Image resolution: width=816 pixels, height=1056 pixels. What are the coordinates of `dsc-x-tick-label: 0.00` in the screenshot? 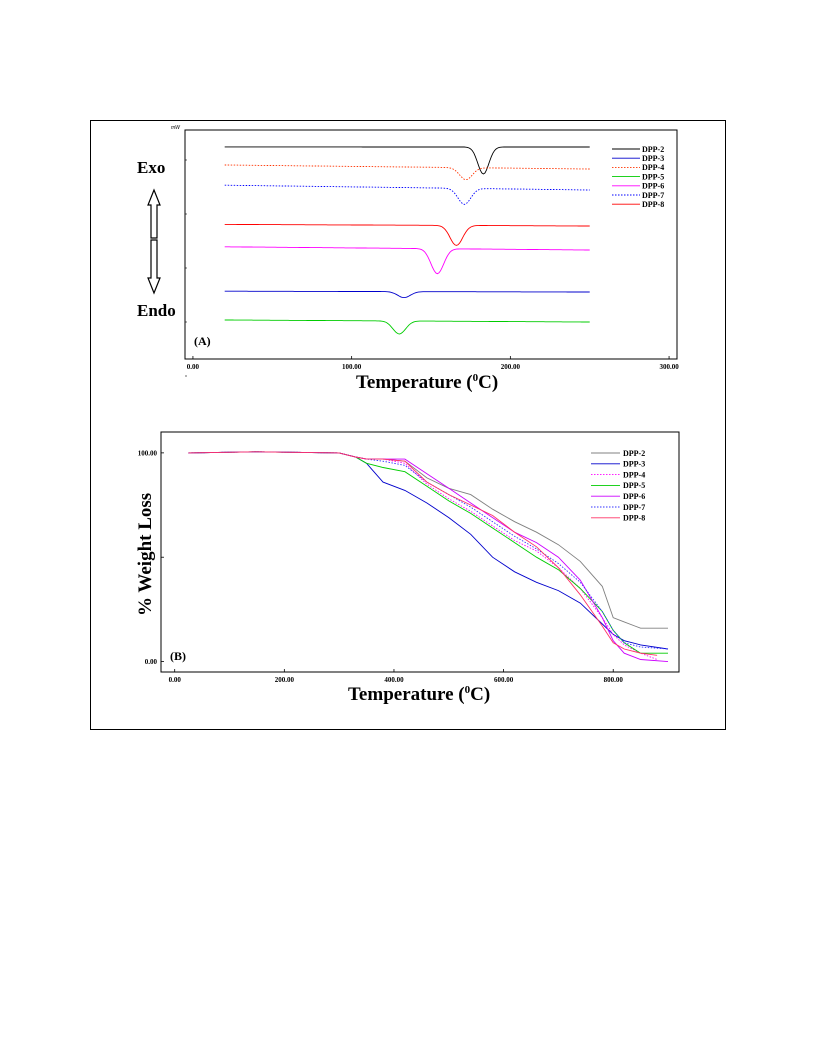 It's located at (193, 367).